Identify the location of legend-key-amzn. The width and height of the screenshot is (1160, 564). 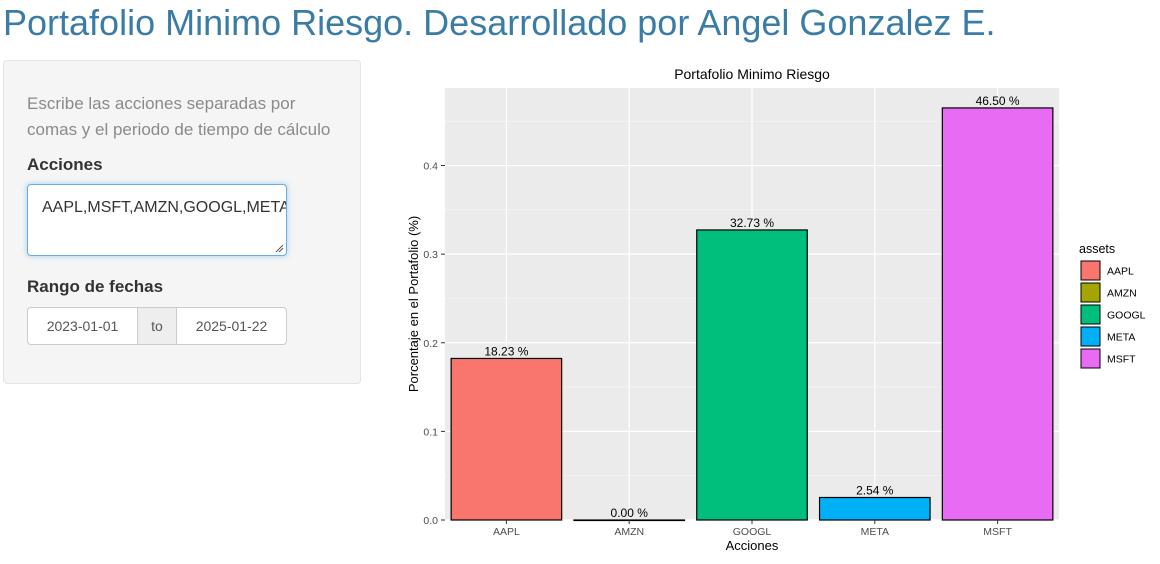
(1090, 292).